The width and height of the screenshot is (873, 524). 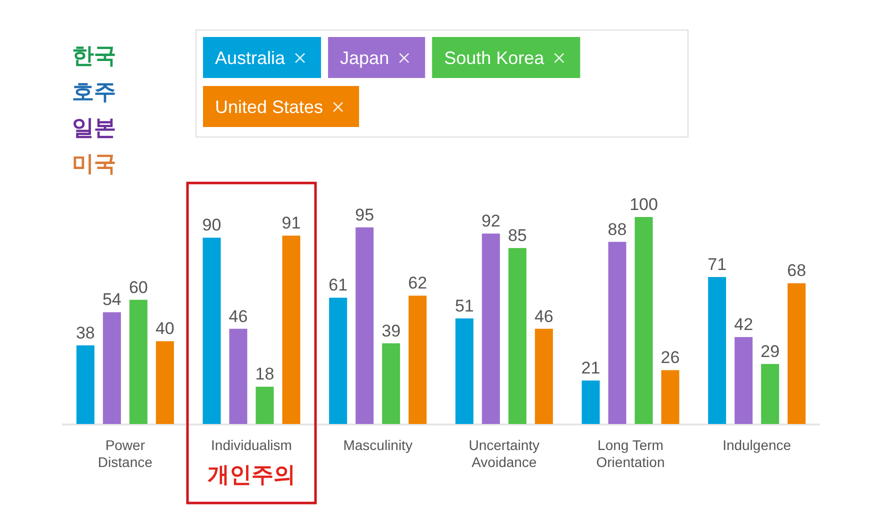 What do you see at coordinates (264, 374) in the screenshot?
I see `data-label: 18` at bounding box center [264, 374].